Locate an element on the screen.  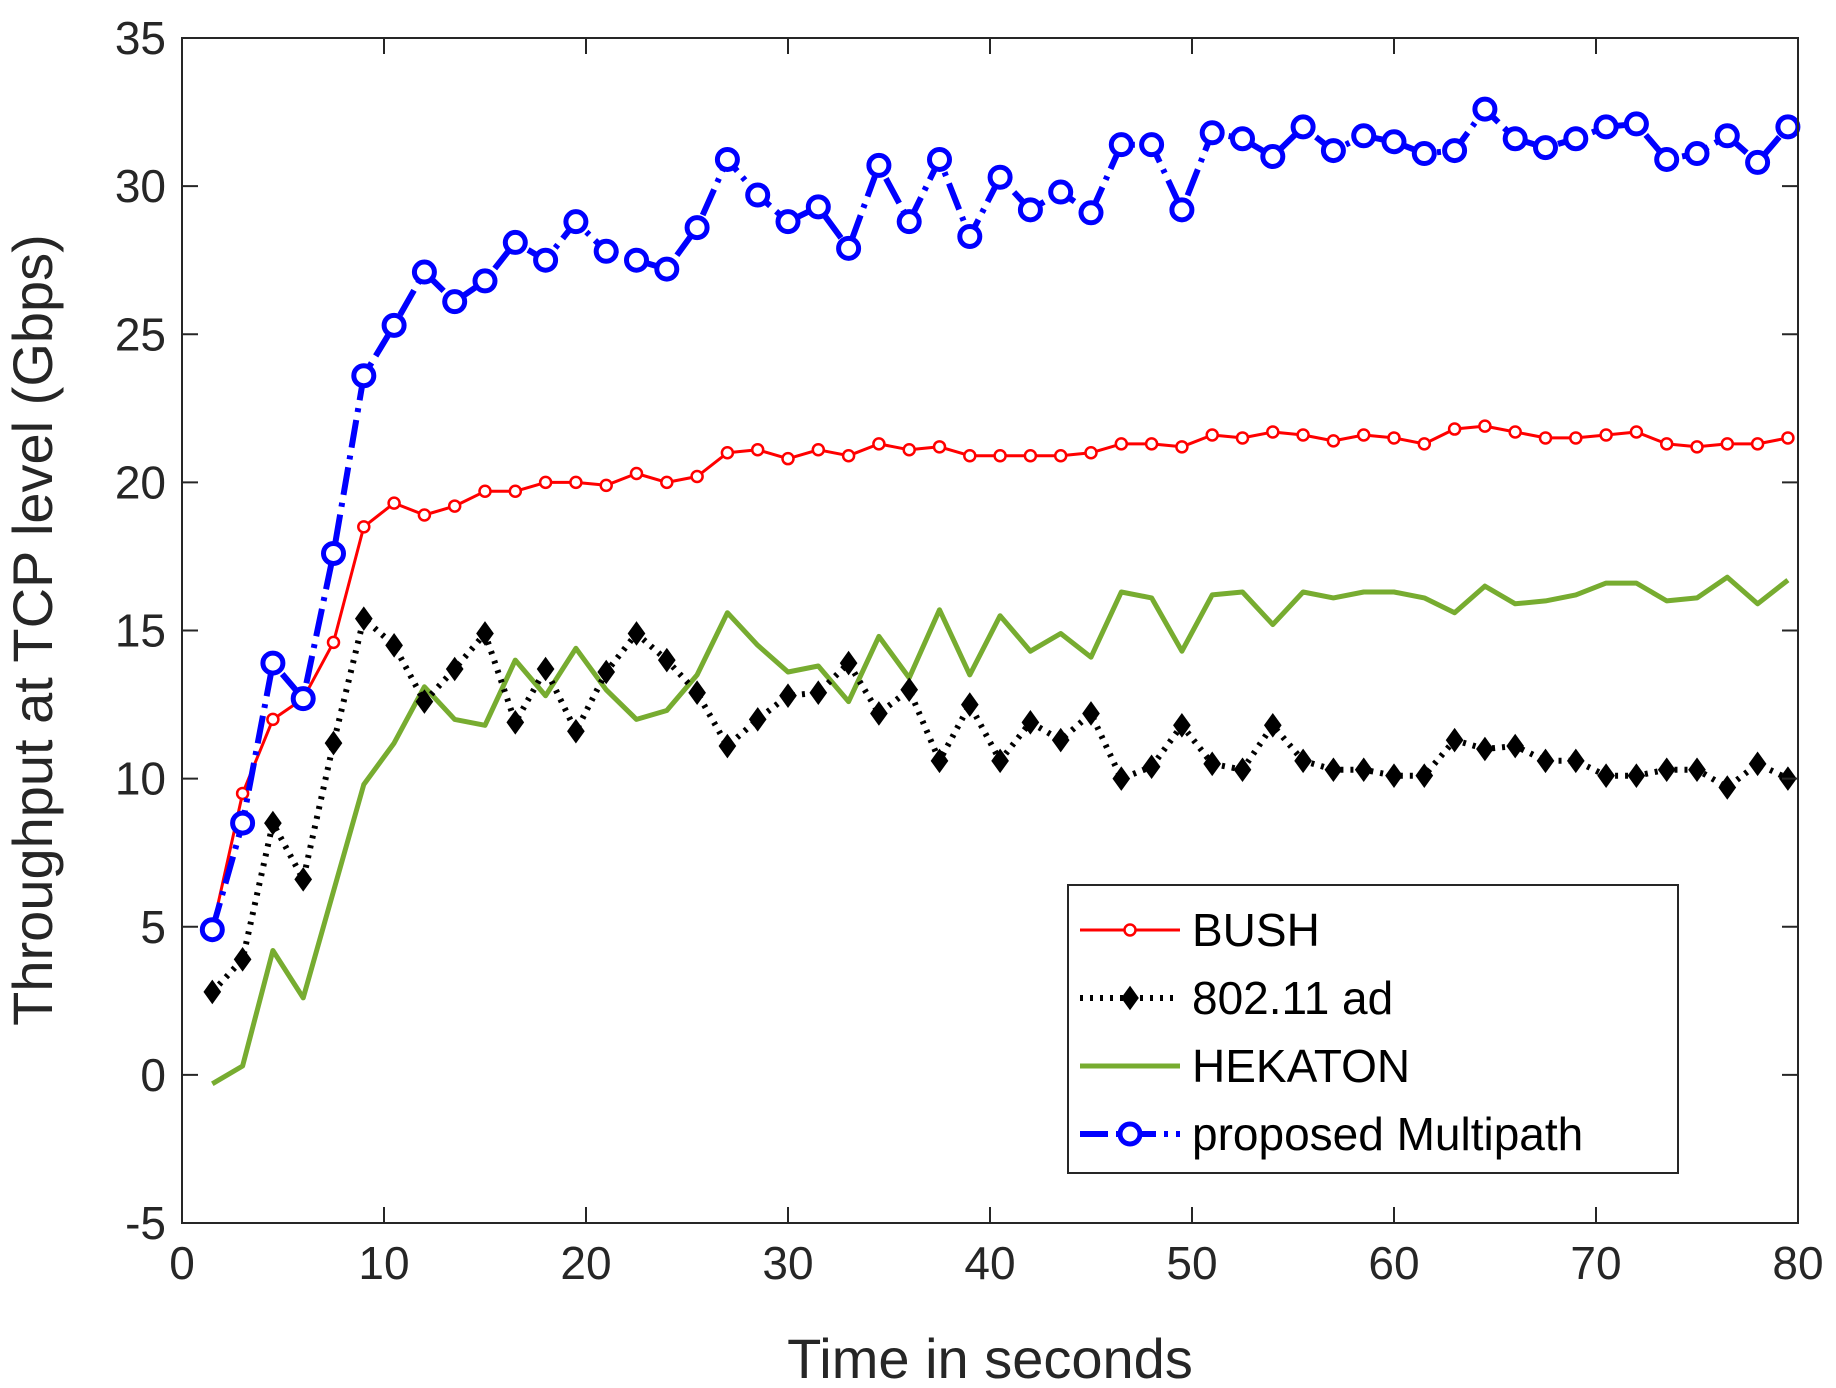
legend-box is located at coordinates (1373, 1029).